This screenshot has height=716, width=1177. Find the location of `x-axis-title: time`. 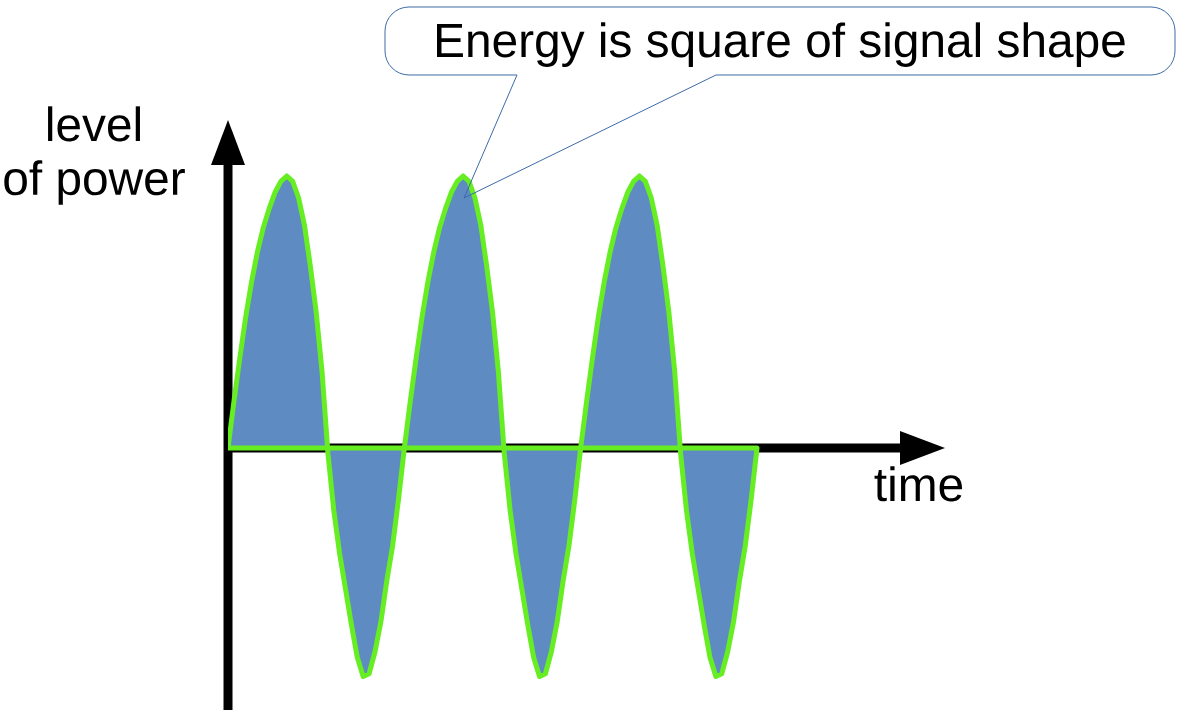

x-axis-title: time is located at coordinates (918, 484).